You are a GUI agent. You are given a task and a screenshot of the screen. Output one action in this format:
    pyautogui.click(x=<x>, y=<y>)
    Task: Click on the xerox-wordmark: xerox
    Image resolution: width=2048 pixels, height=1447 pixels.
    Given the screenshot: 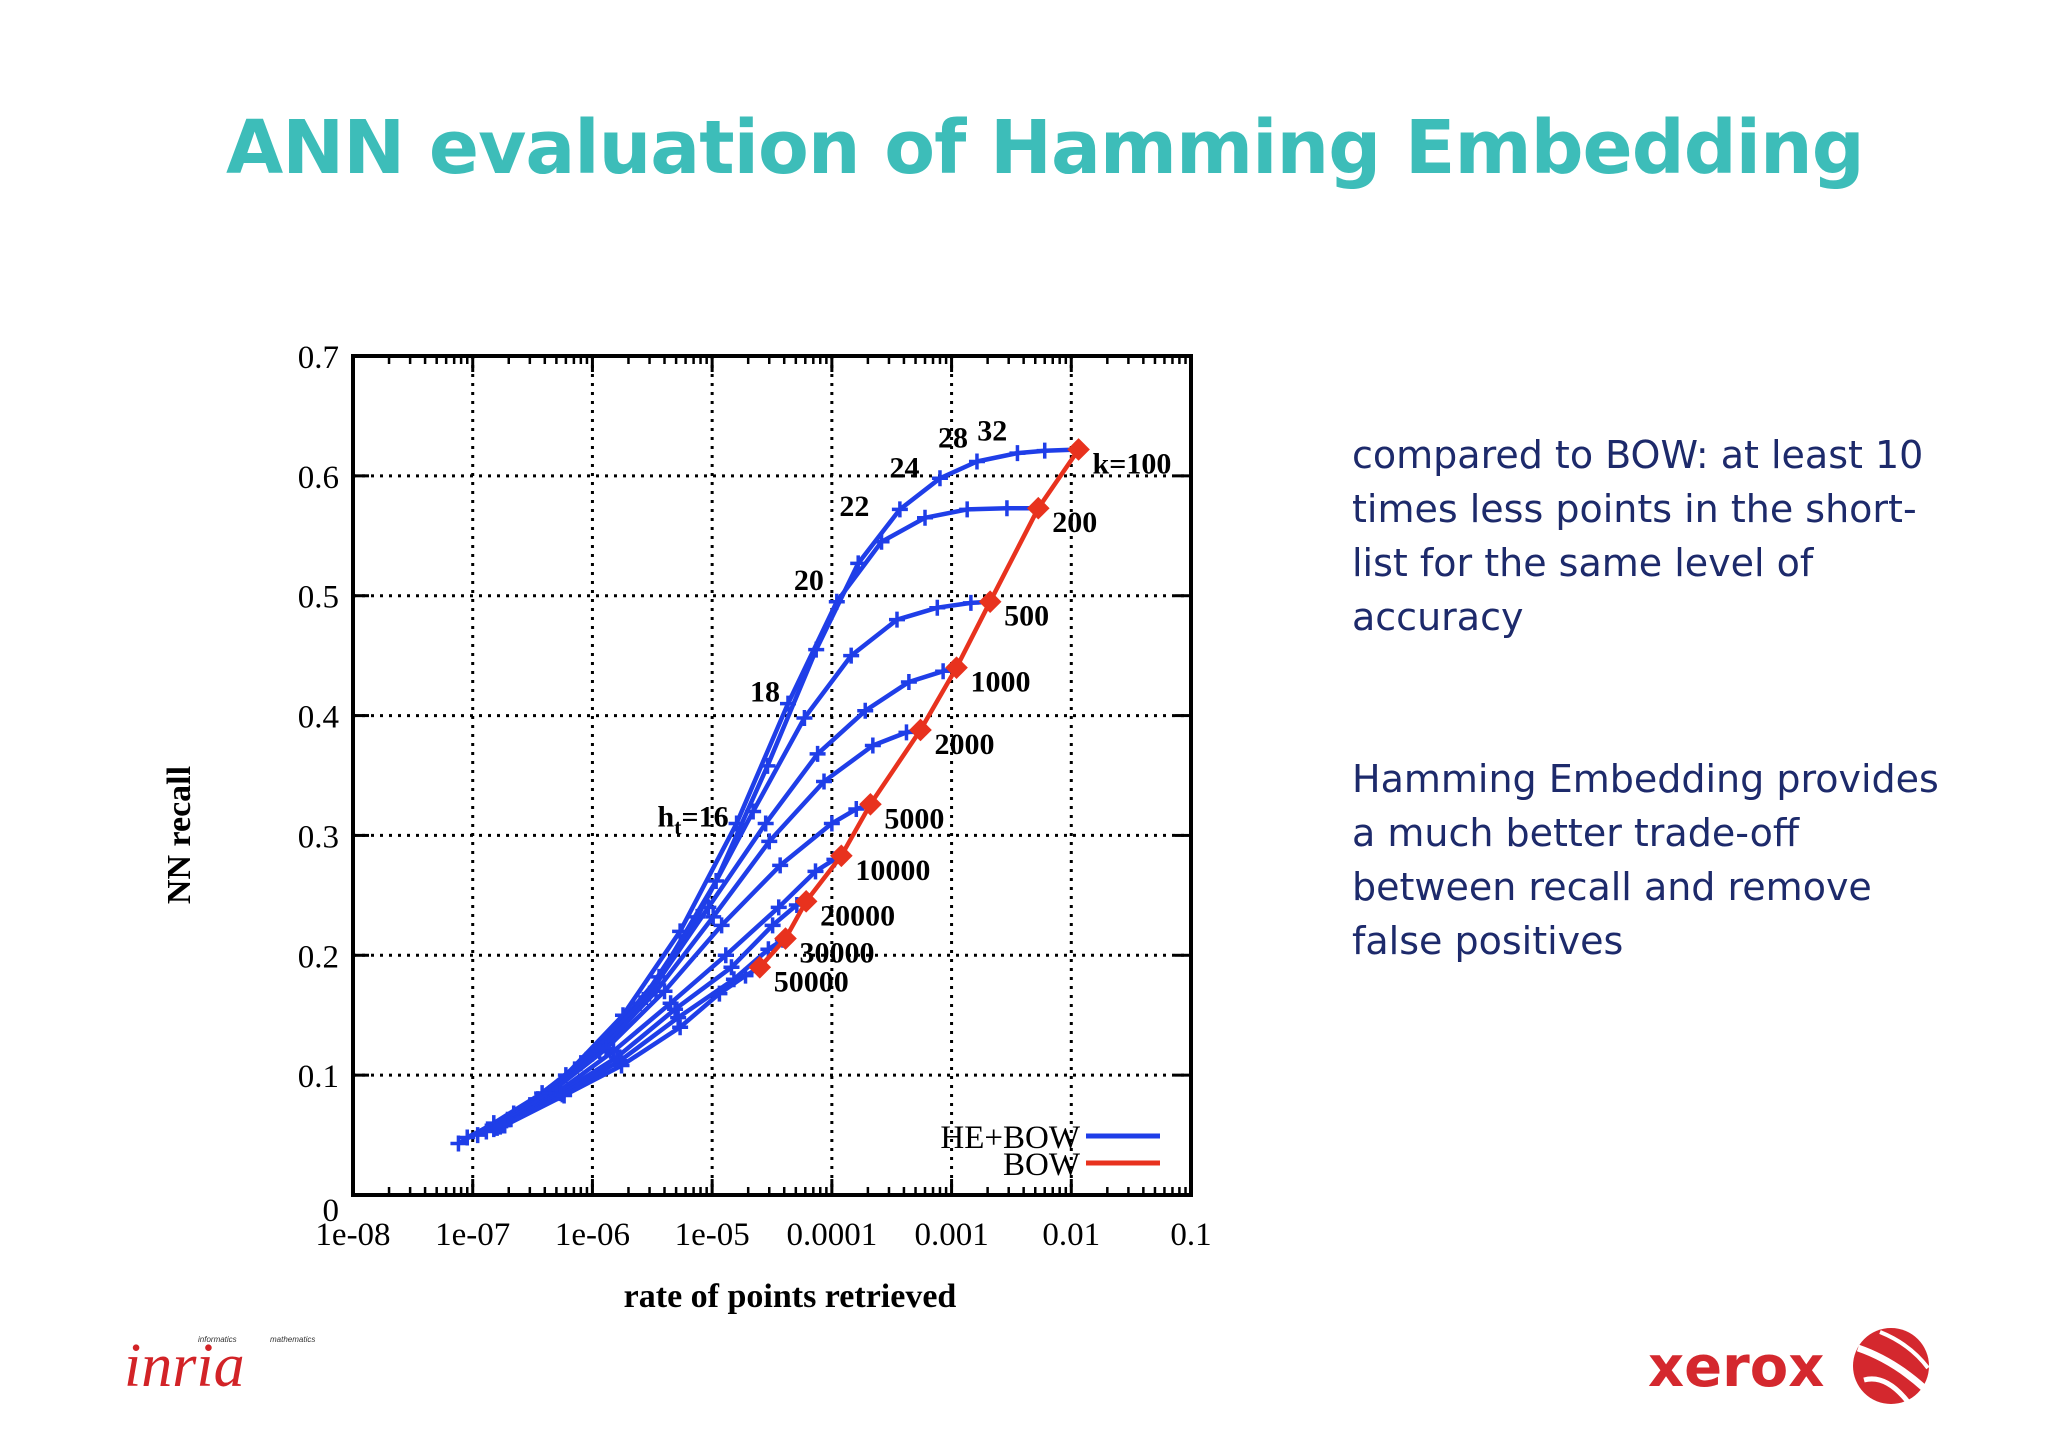 What is the action you would take?
    pyautogui.click(x=1736, y=1367)
    